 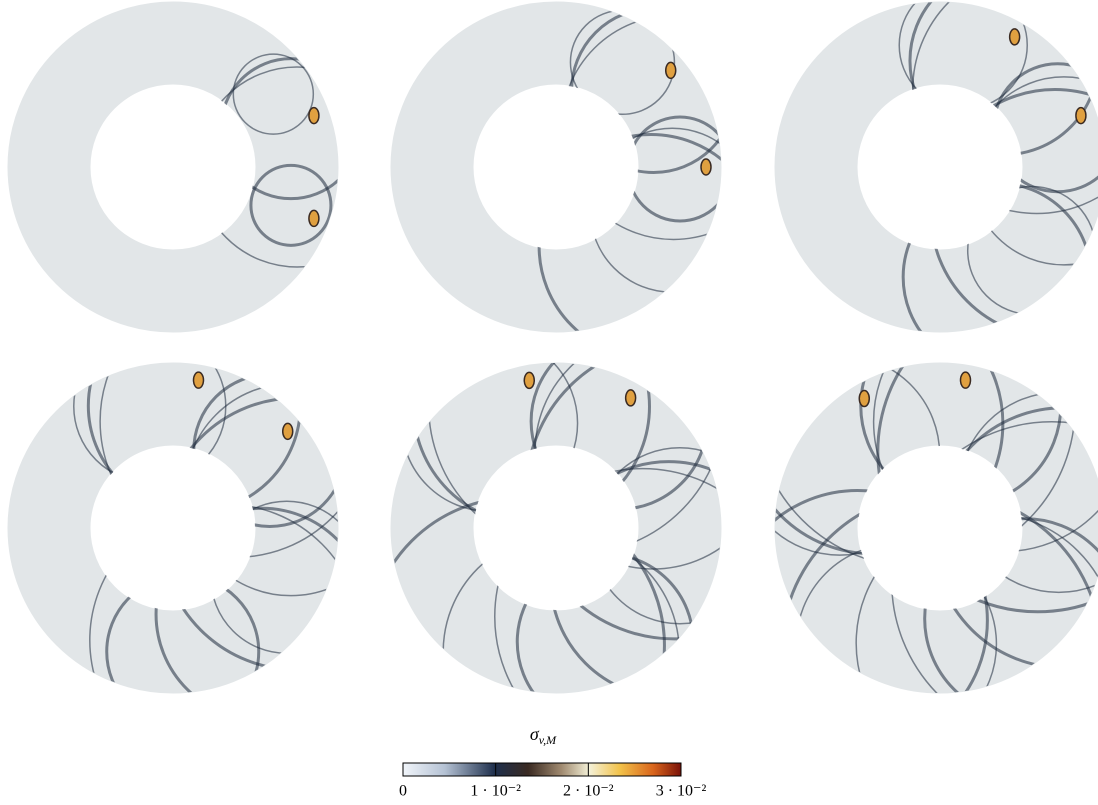 I want to click on colorbar-tick-label: 0, so click(x=403, y=791).